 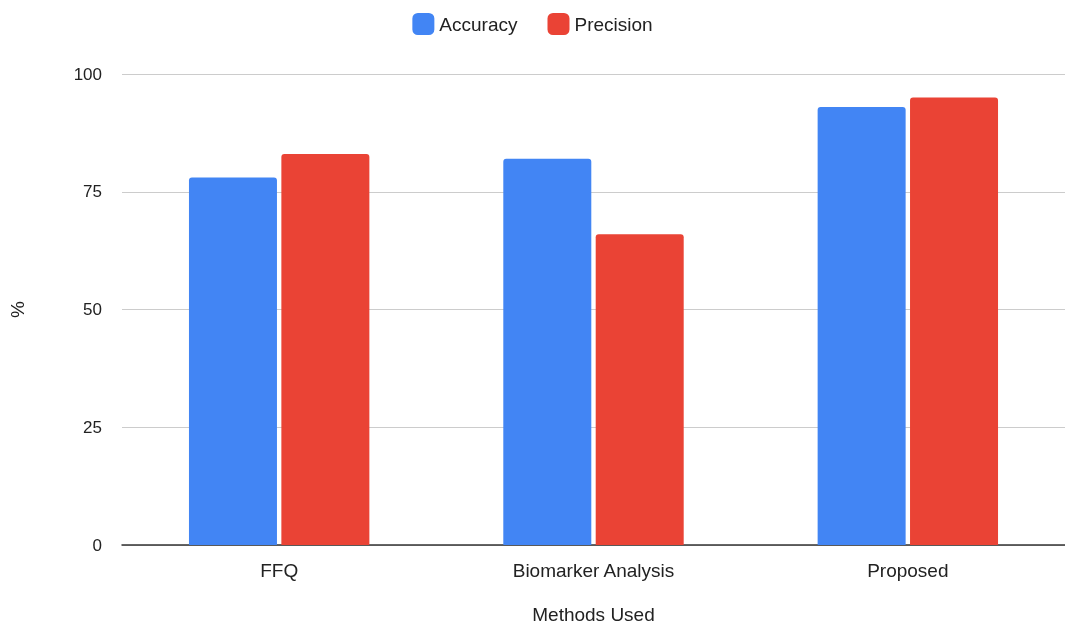 What do you see at coordinates (92, 192) in the screenshot?
I see `y-tick-label: 75` at bounding box center [92, 192].